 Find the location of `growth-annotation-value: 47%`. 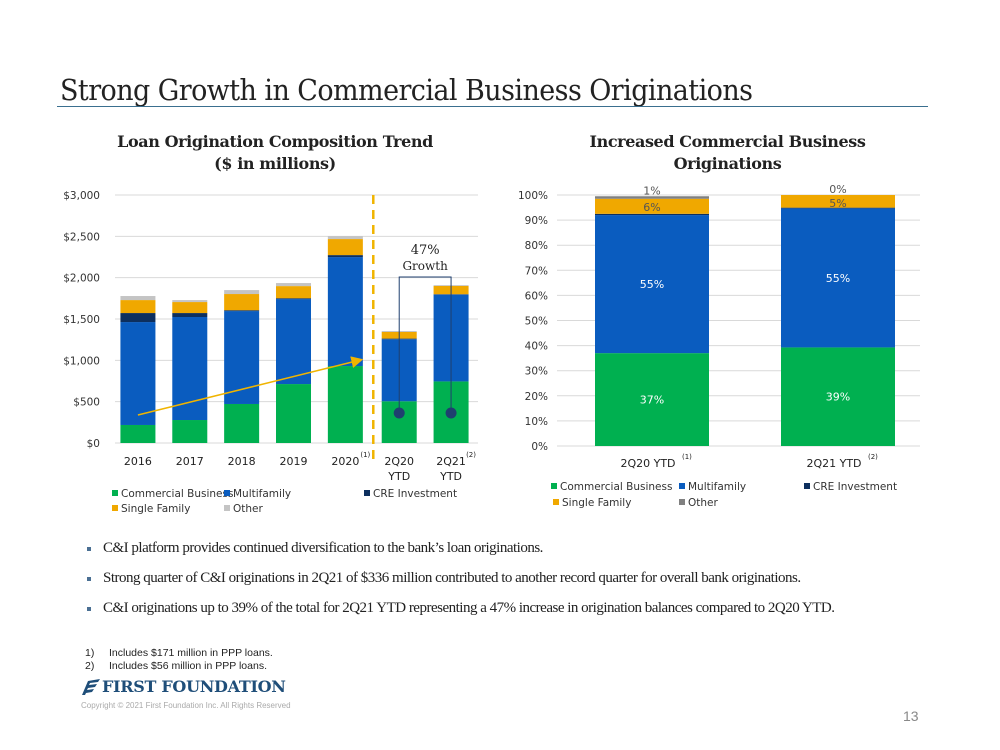

growth-annotation-value: 47% is located at coordinates (425, 250).